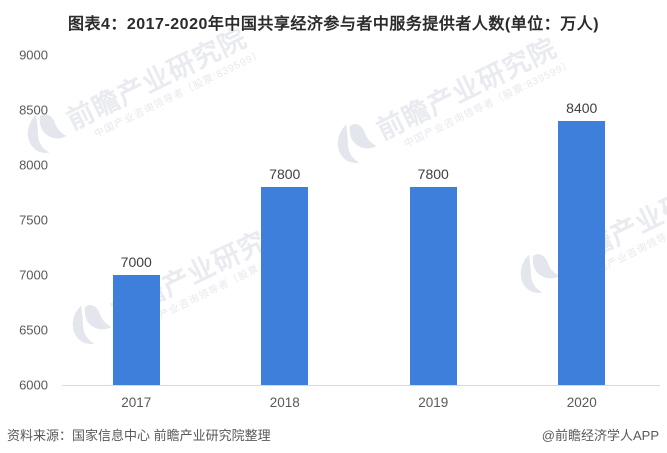  Describe the element at coordinates (136, 262) in the screenshot. I see `bar-value-label: 7000` at that location.